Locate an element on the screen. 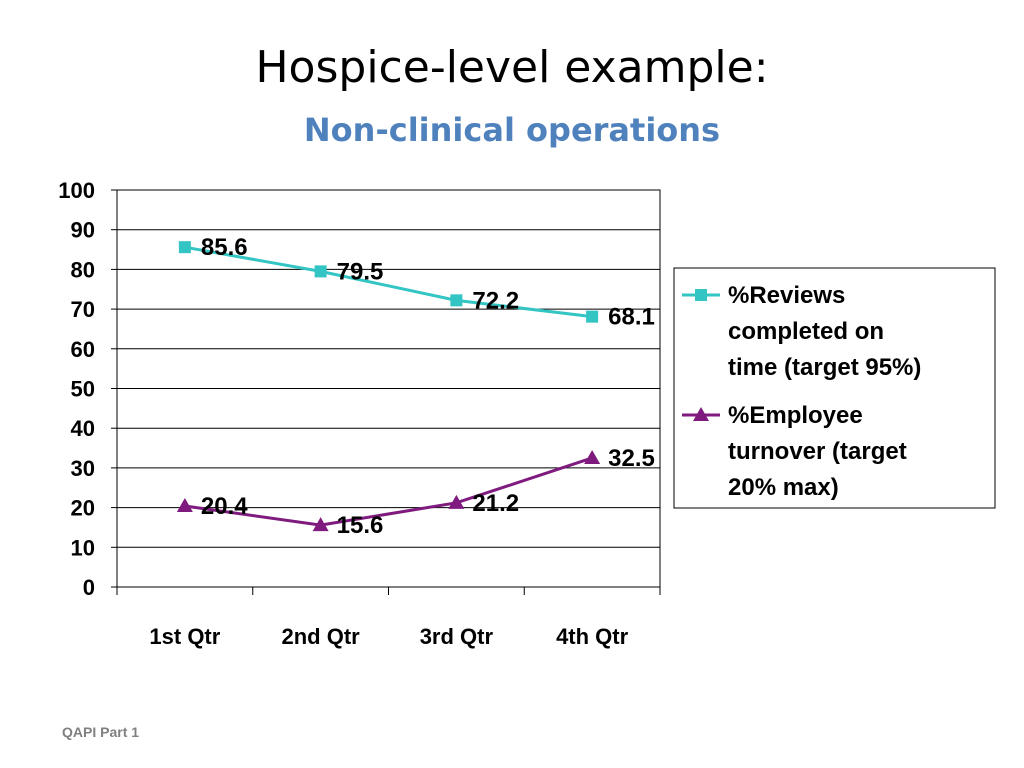 The width and height of the screenshot is (1024, 768). y-tick-label: 0 is located at coordinates (89, 587).